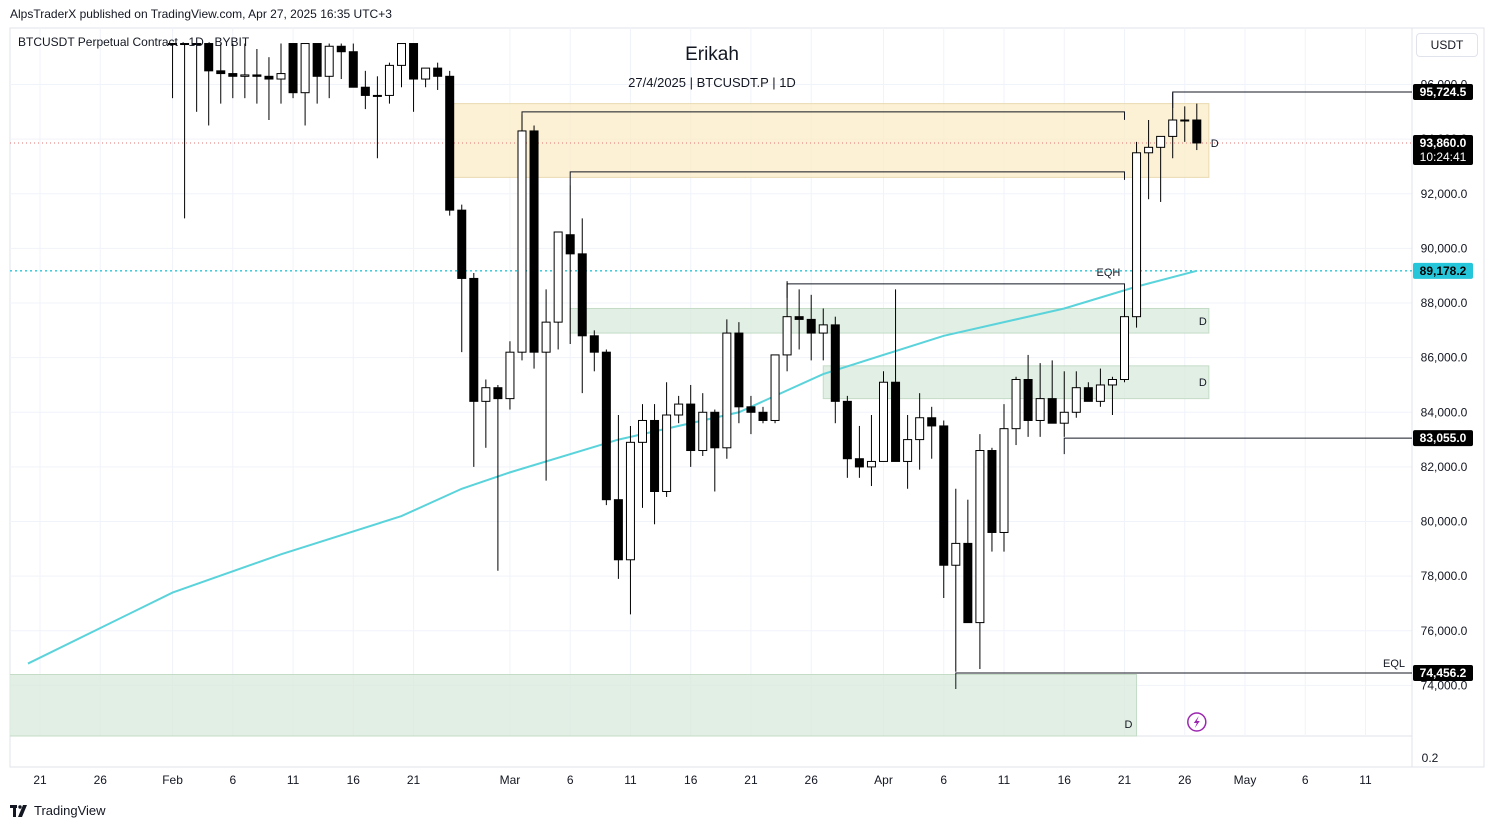 The height and width of the screenshot is (829, 1494). I want to click on high-95724-tag-text: 95,724.5, so click(1443, 92).